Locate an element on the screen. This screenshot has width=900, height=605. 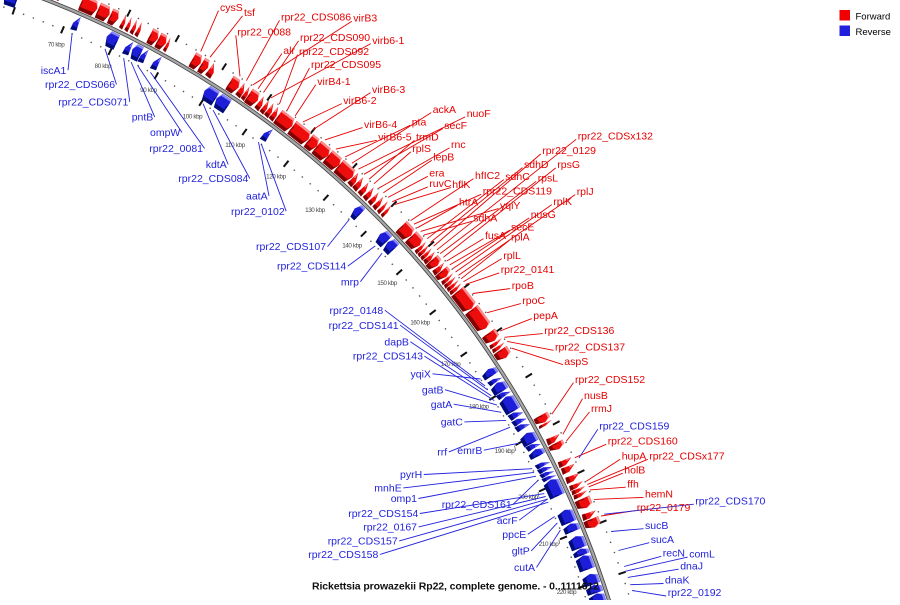
svg-text: gatB is located at coordinates (433, 390).